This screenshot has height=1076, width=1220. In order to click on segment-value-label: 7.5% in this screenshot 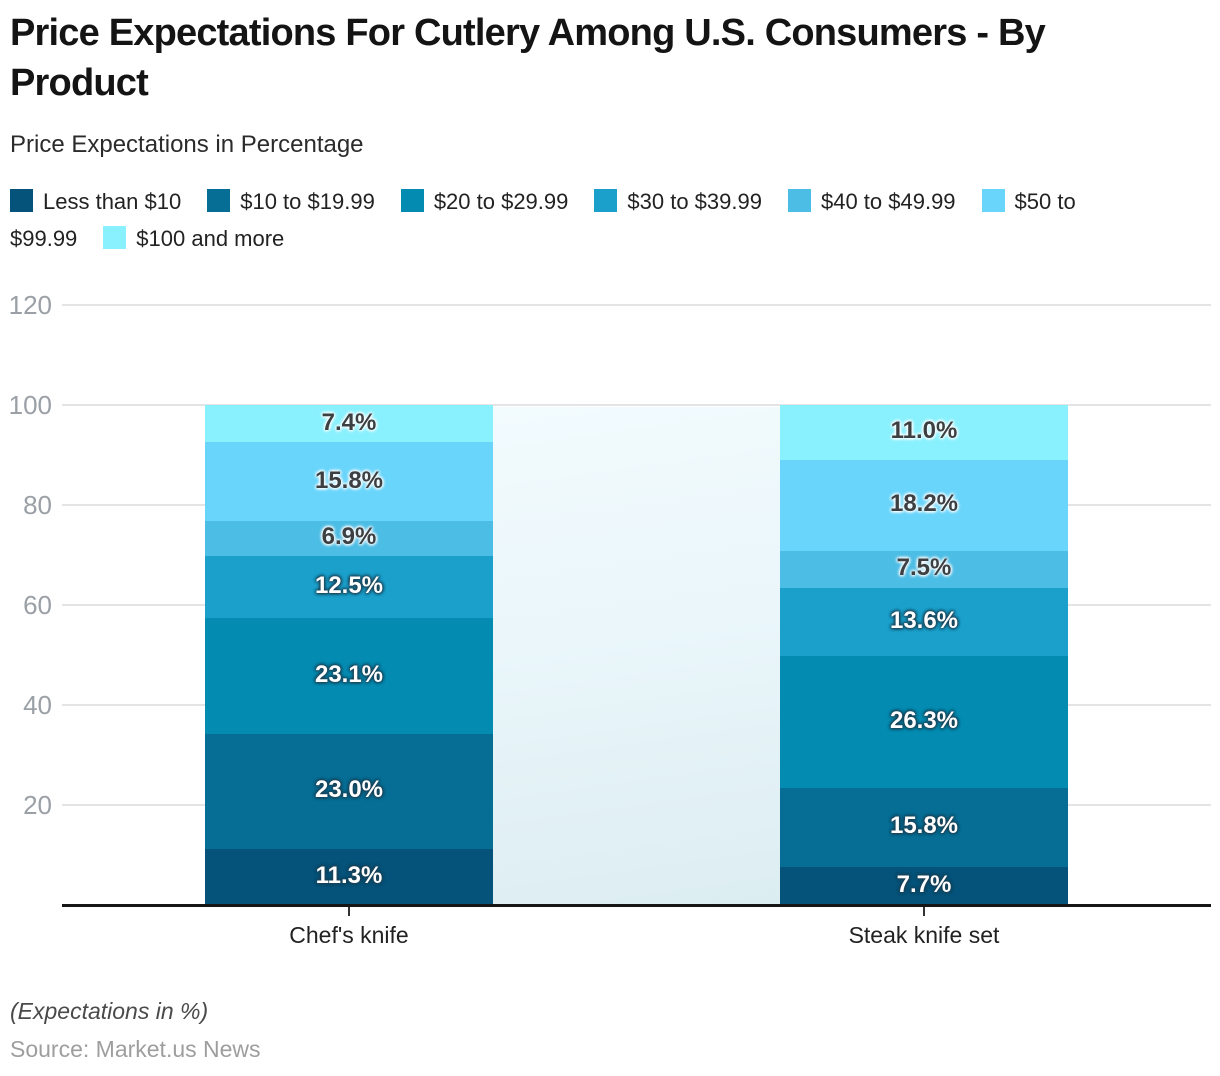, I will do `click(924, 568)`.